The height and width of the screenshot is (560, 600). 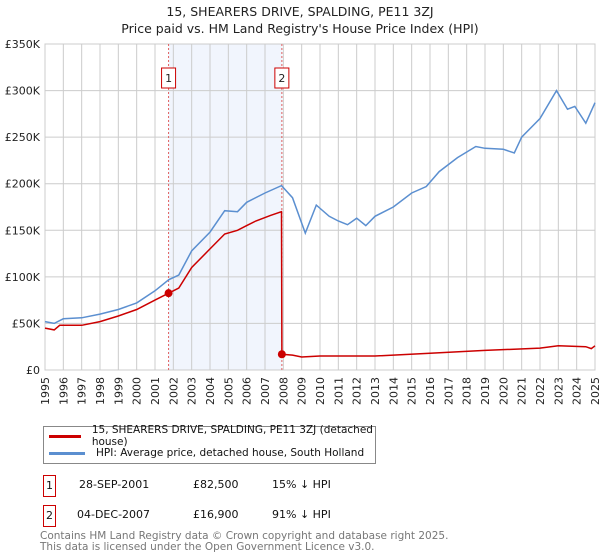 What do you see at coordinates (137, 391) in the screenshot?
I see `x-tick-label: 2000` at bounding box center [137, 391].